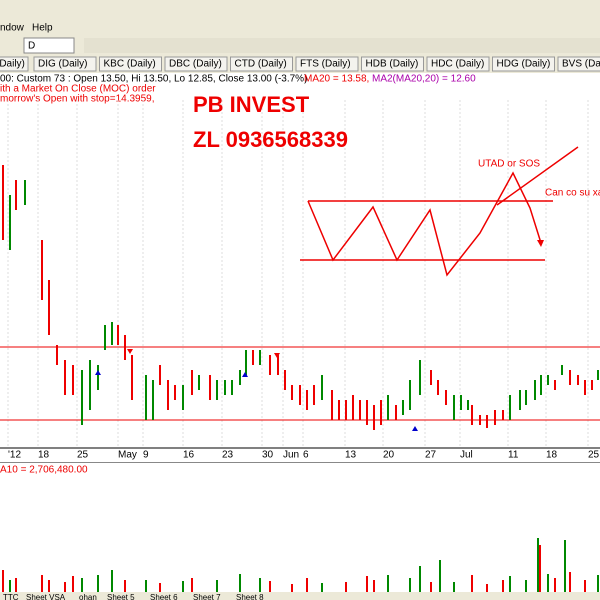 This screenshot has height=600, width=600. Describe the element at coordinates (300, 596) in the screenshot. I see `sheet-bar` at that location.